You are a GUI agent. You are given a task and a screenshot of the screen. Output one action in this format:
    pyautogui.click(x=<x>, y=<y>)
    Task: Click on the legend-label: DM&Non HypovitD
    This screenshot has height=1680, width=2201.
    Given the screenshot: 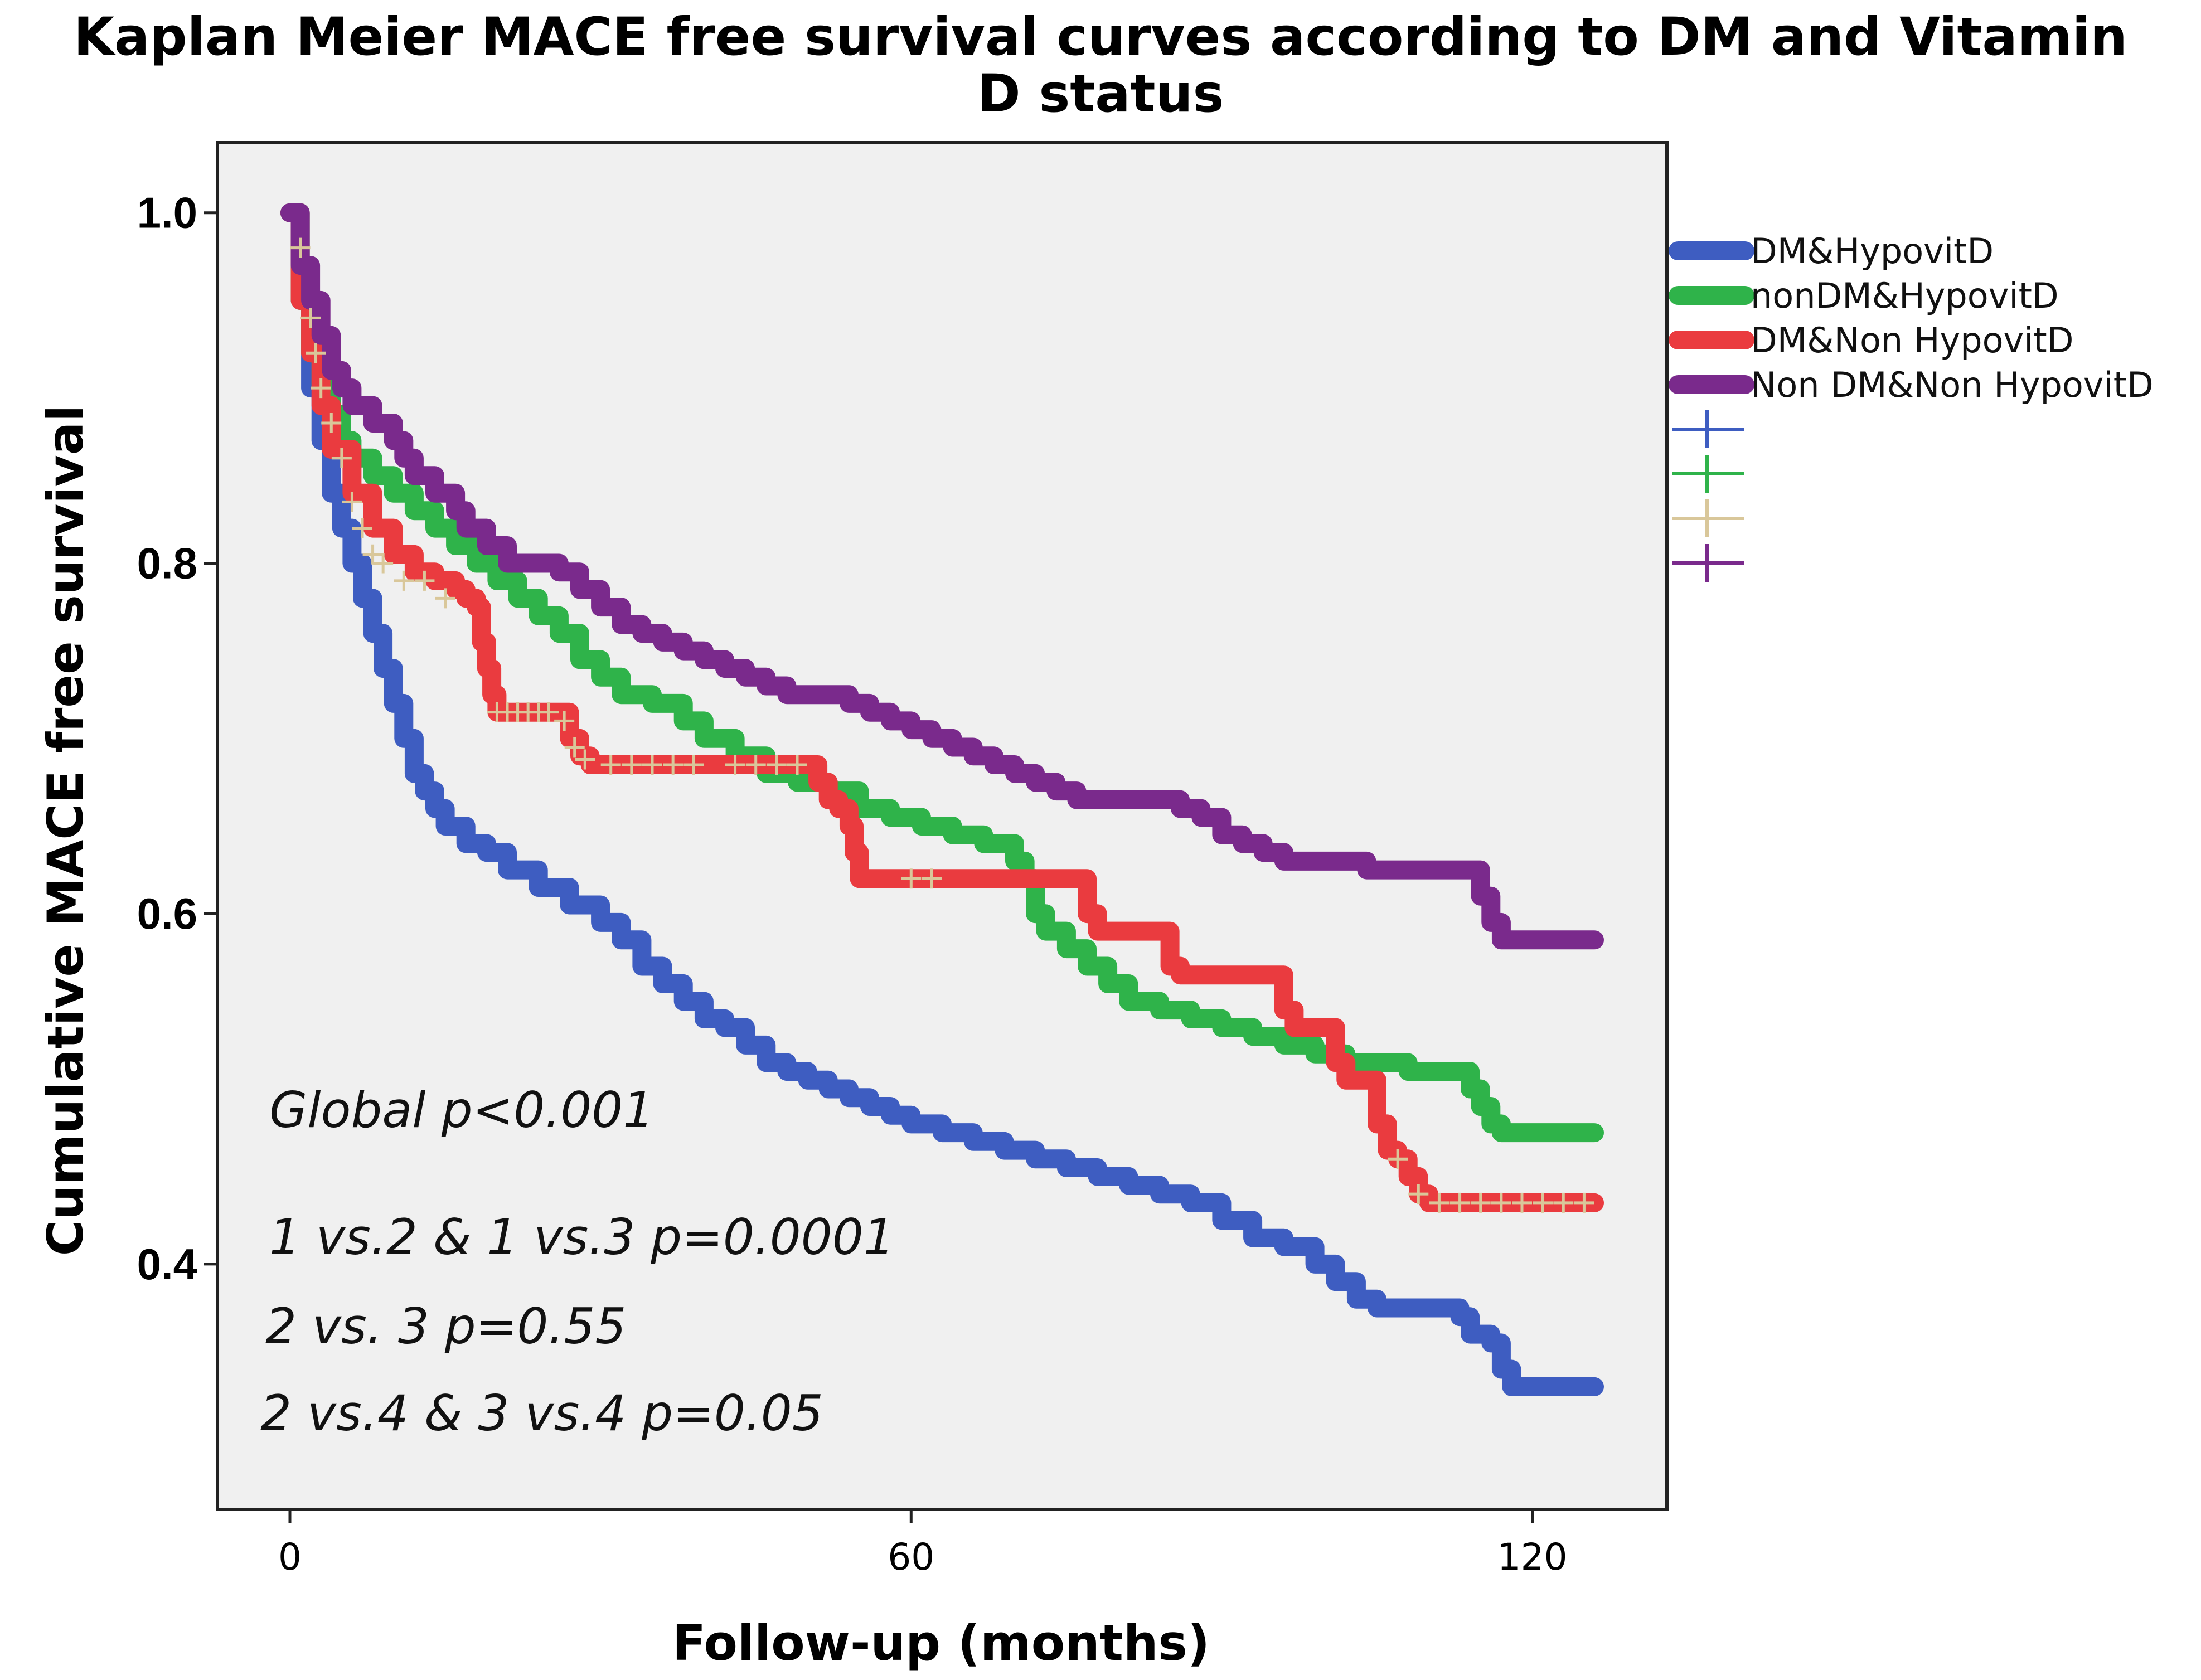 What is the action you would take?
    pyautogui.click(x=1912, y=340)
    